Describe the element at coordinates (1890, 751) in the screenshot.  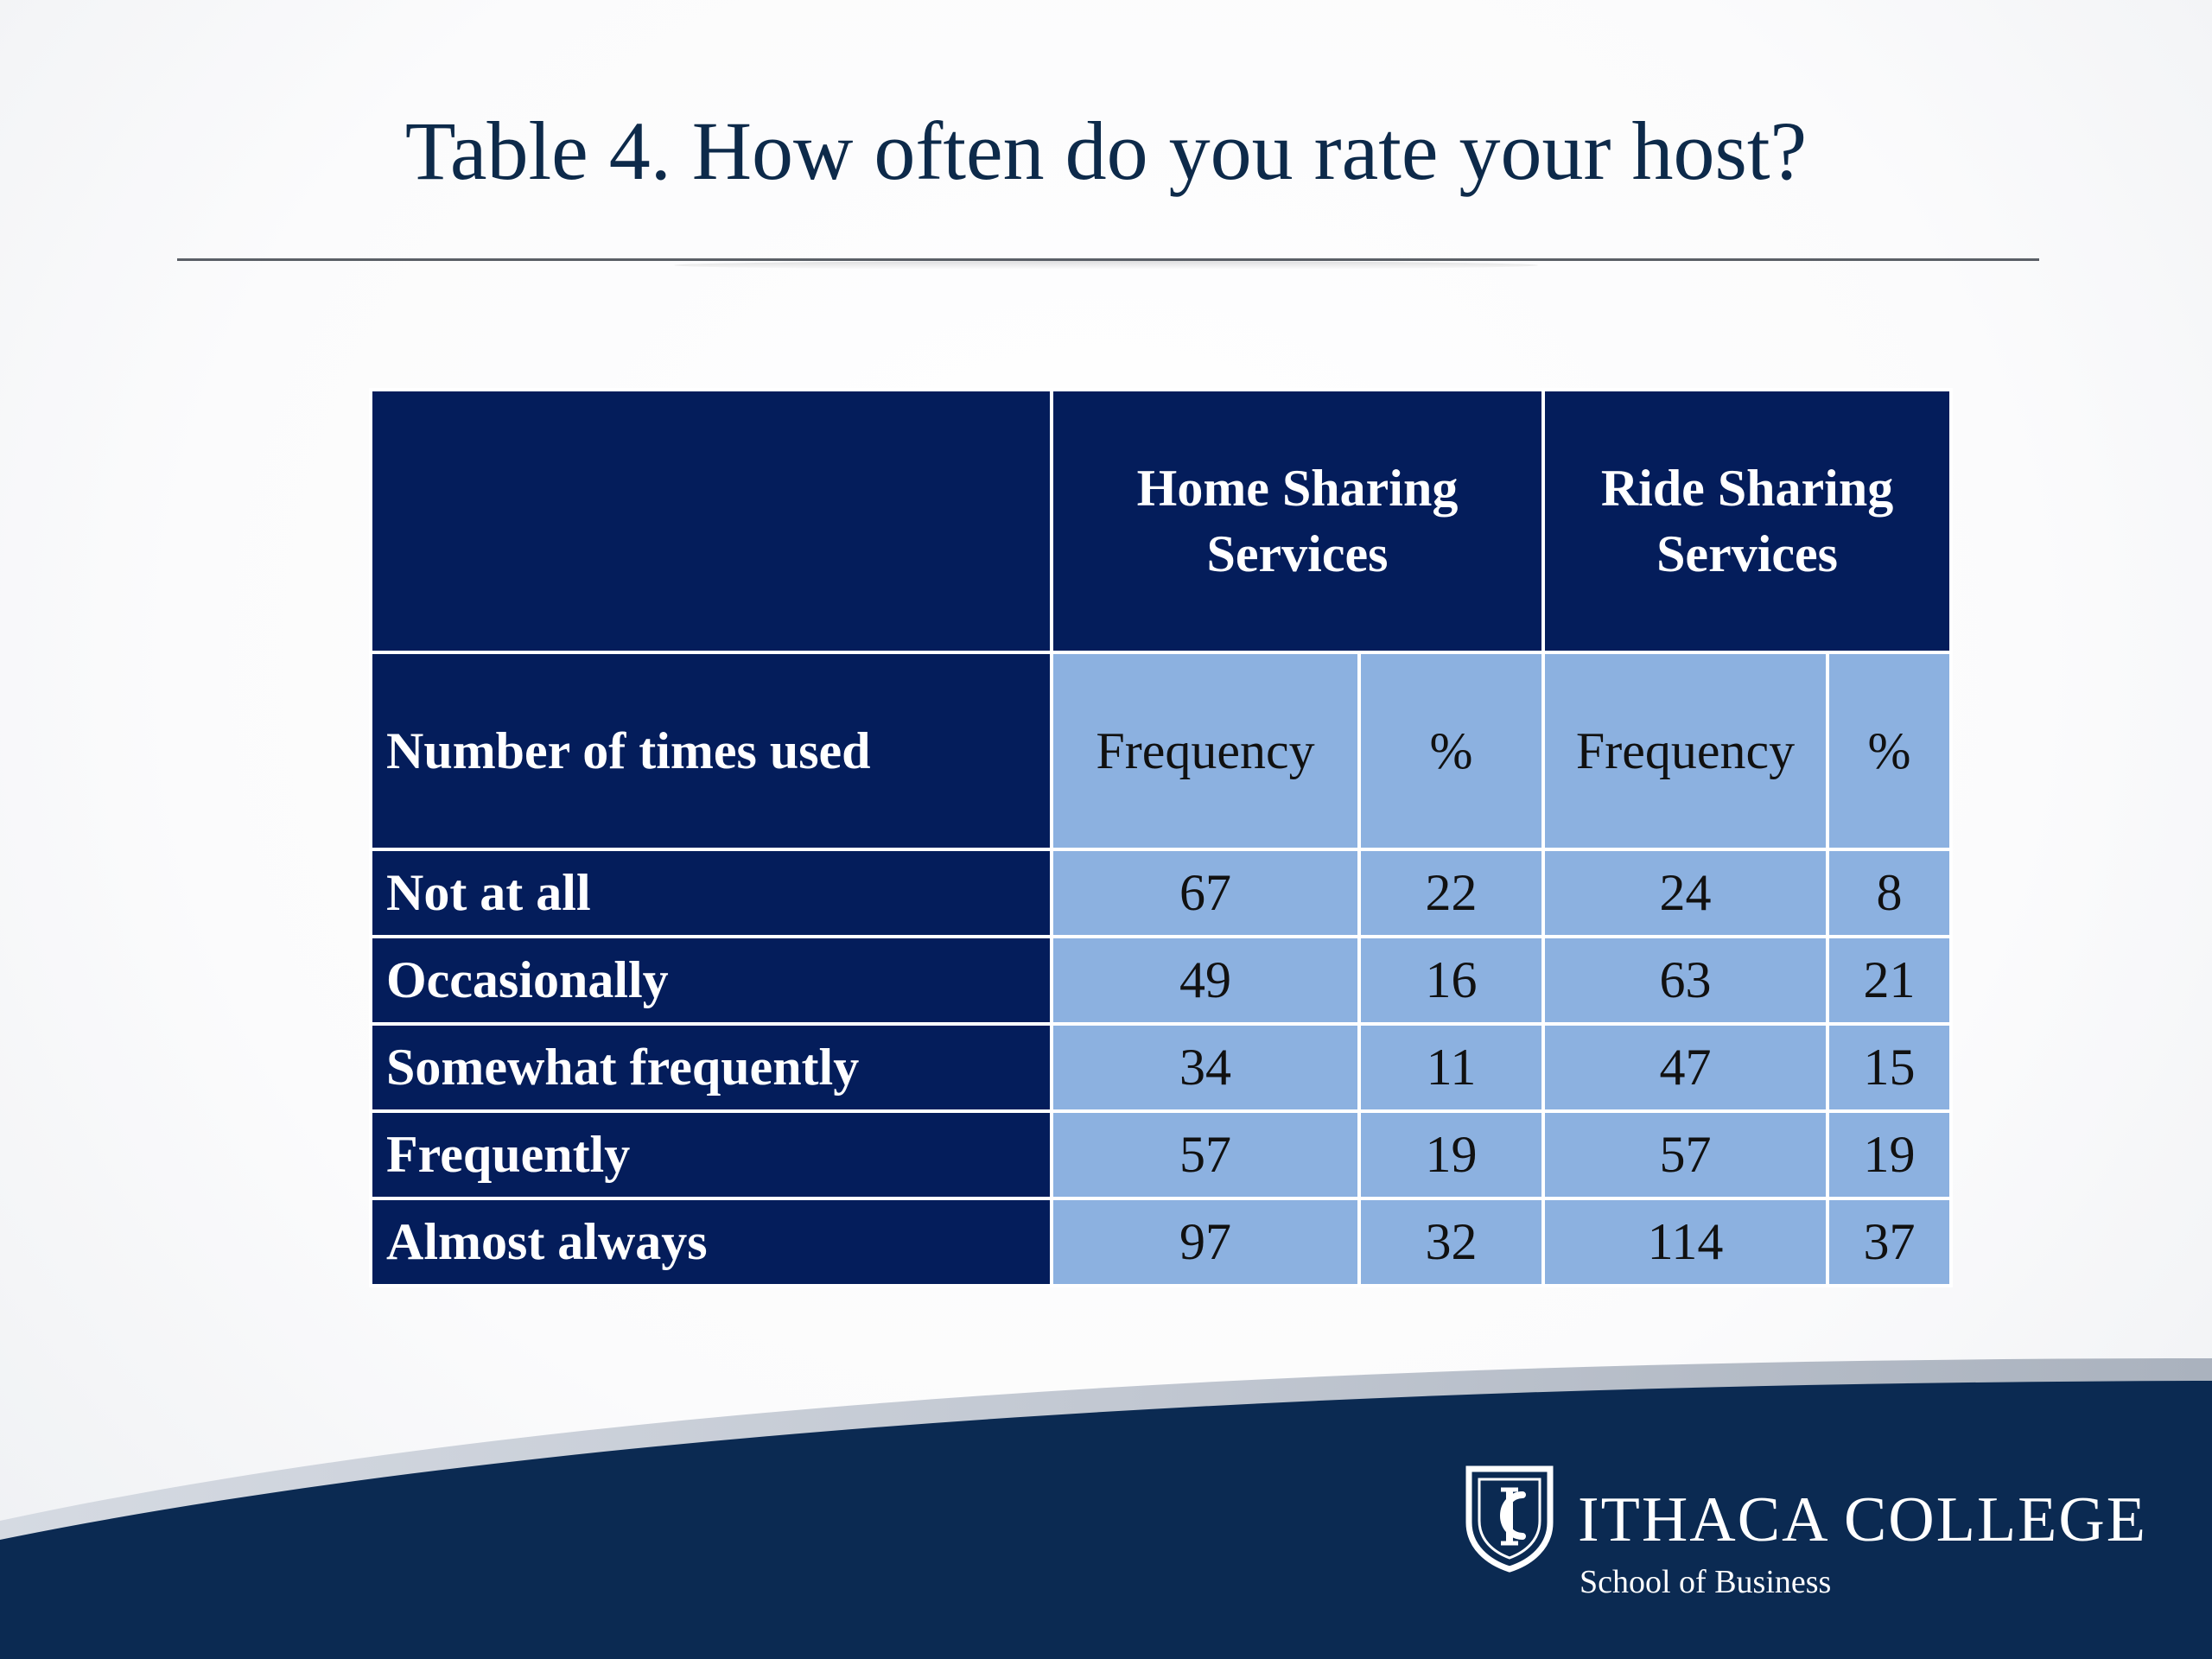
I see `subheader-ride-percent: %` at that location.